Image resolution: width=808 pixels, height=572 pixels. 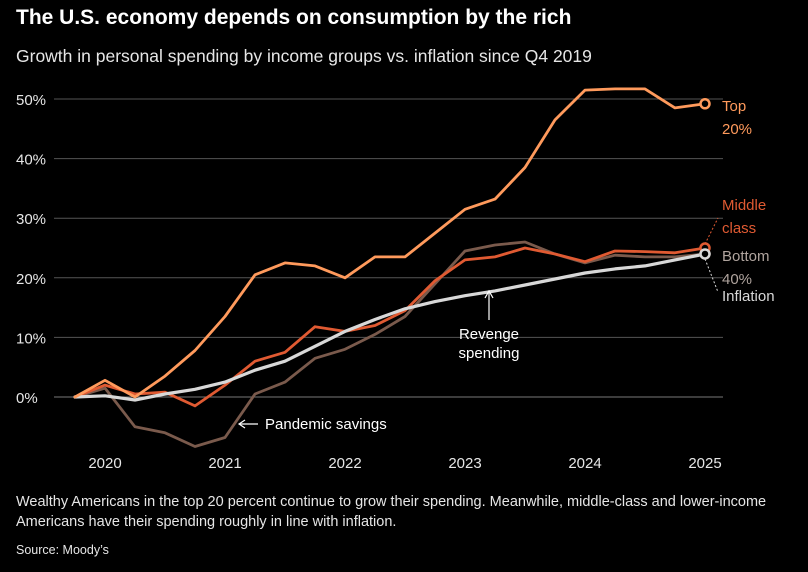 I want to click on series-label-line: Bottom, so click(x=746, y=256).